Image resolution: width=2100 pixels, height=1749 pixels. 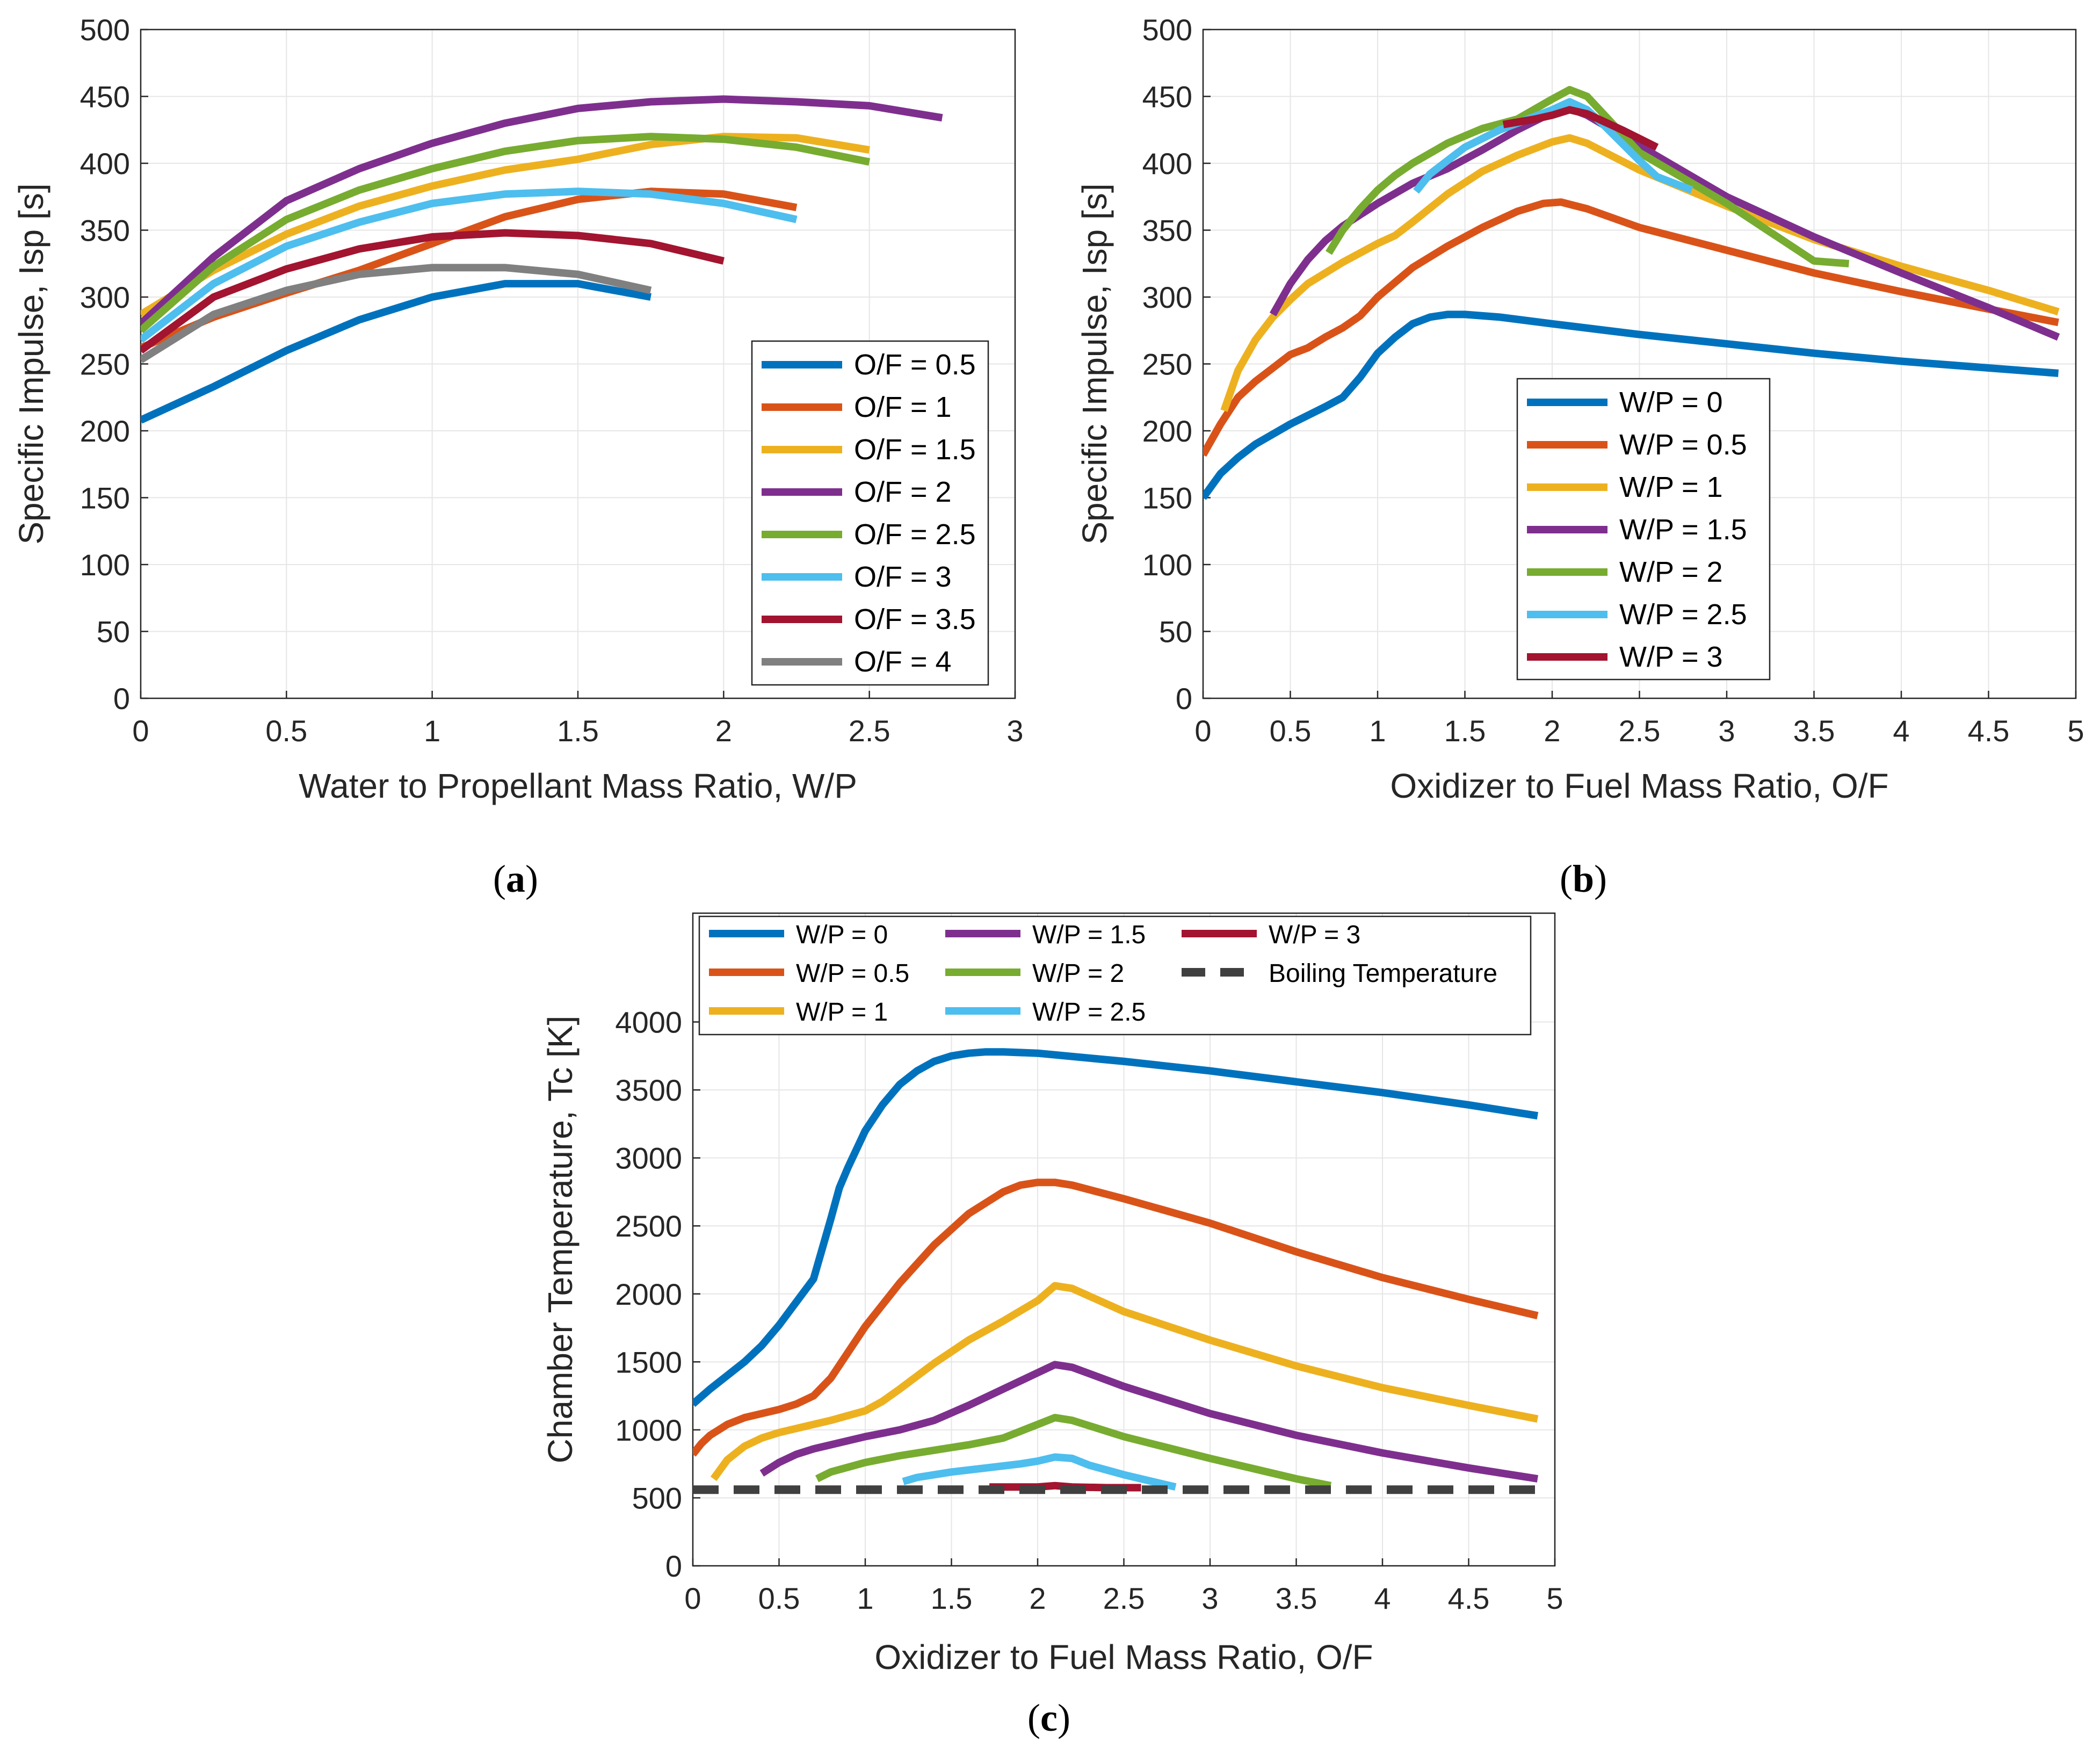 I want to click on series-line-o-f-2.5, so click(x=506, y=233).